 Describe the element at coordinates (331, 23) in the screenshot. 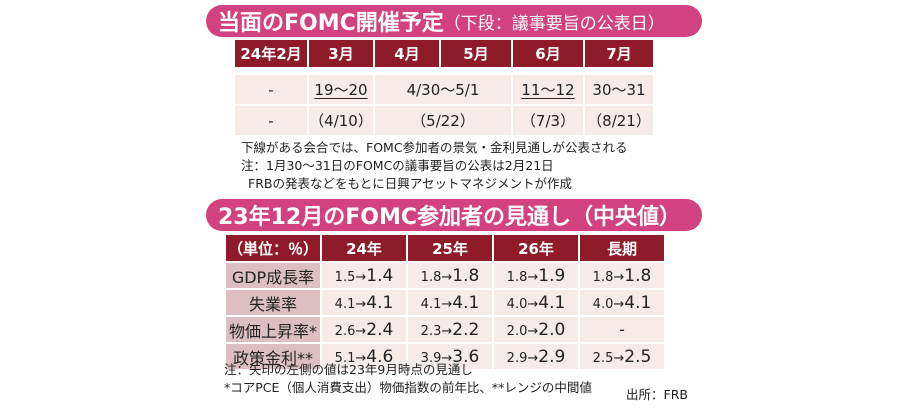

I see `schedule-banner-title: 当面のFOMC開催予定` at that location.